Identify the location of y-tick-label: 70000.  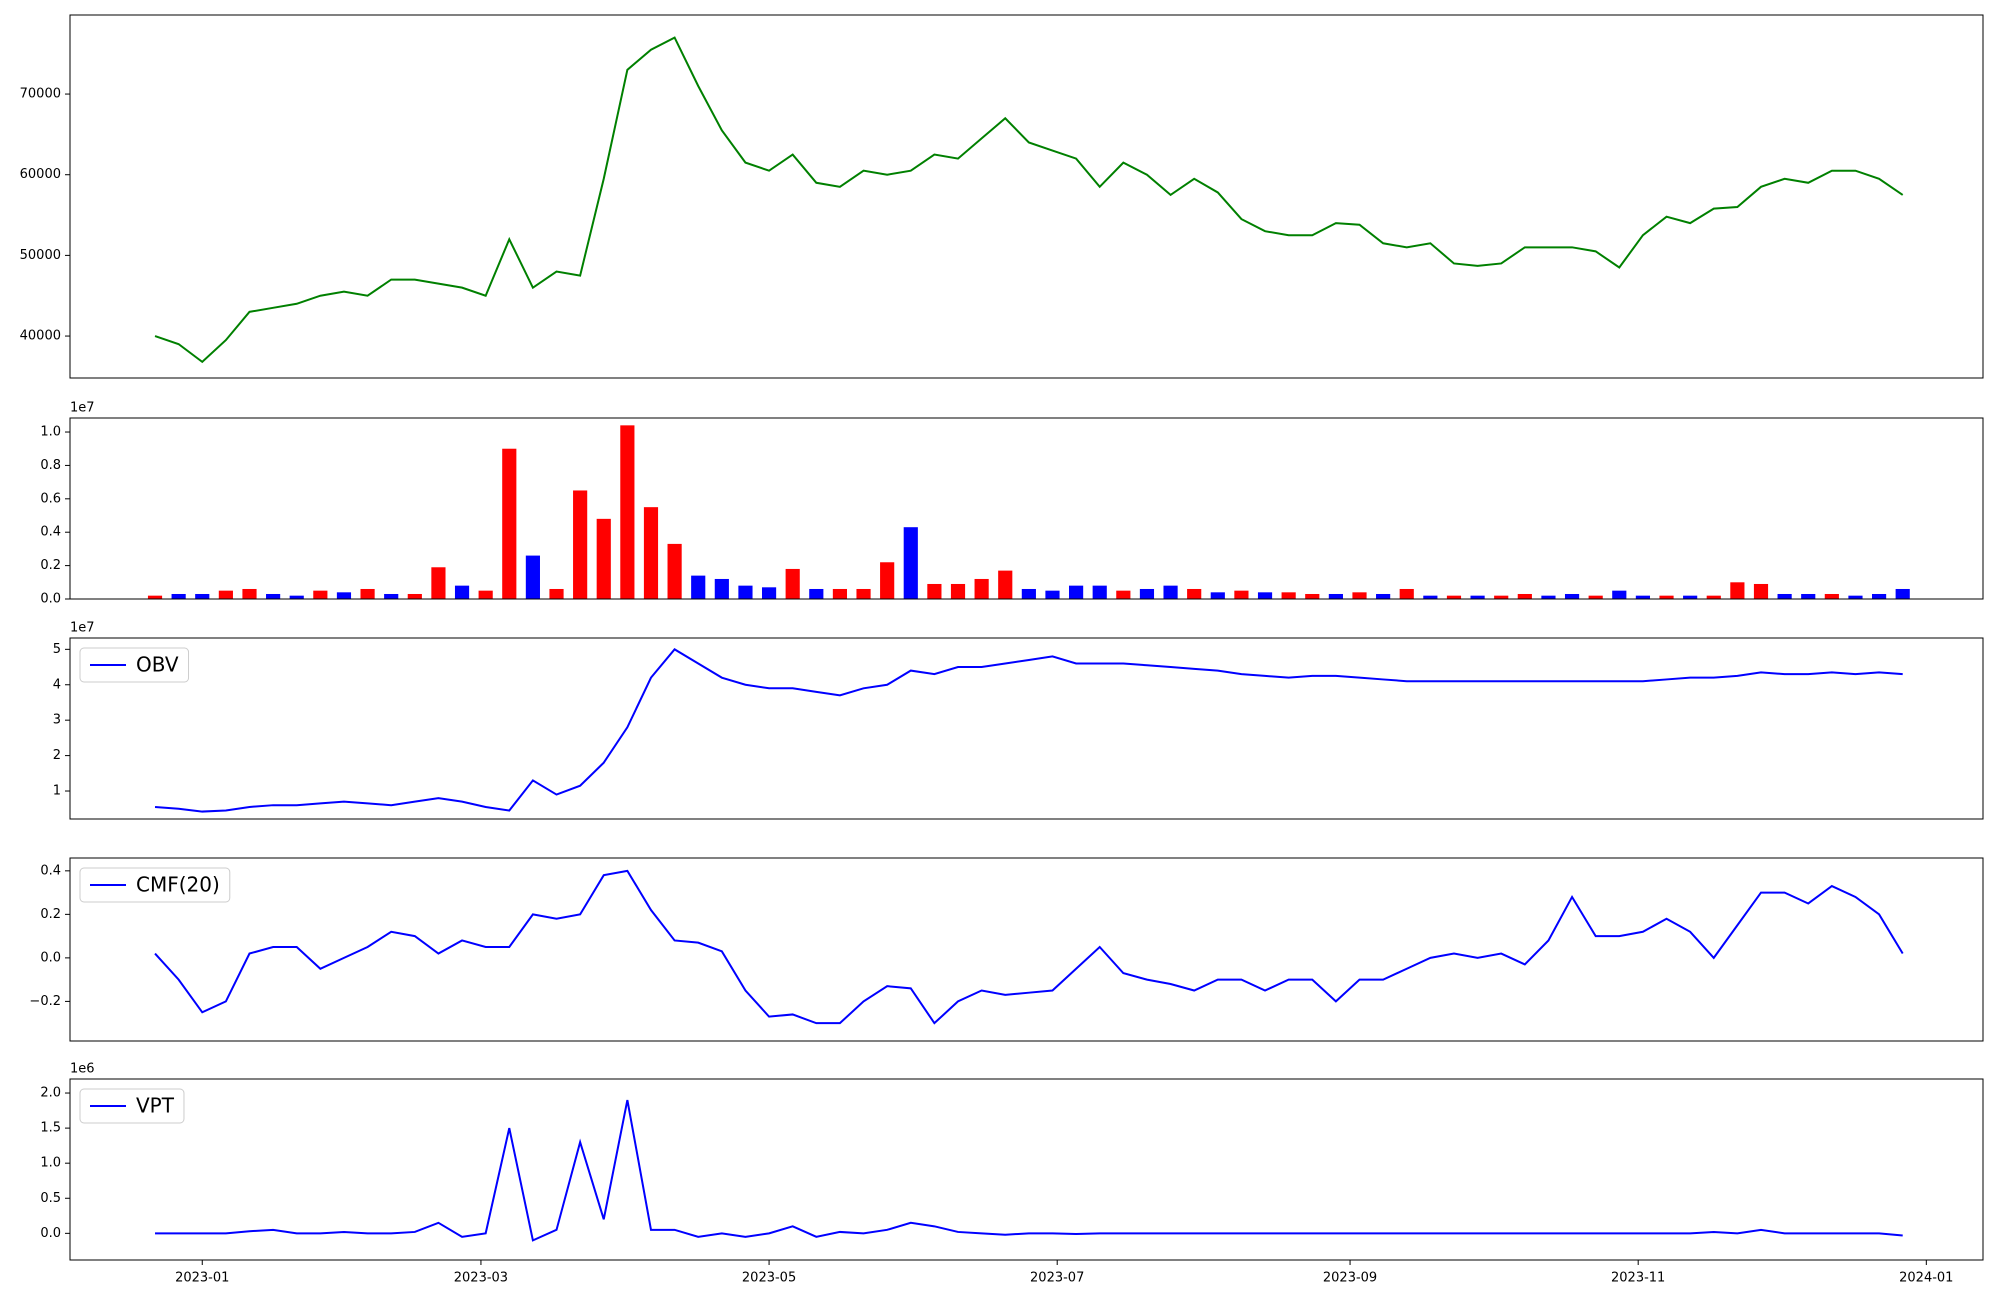
(40, 94).